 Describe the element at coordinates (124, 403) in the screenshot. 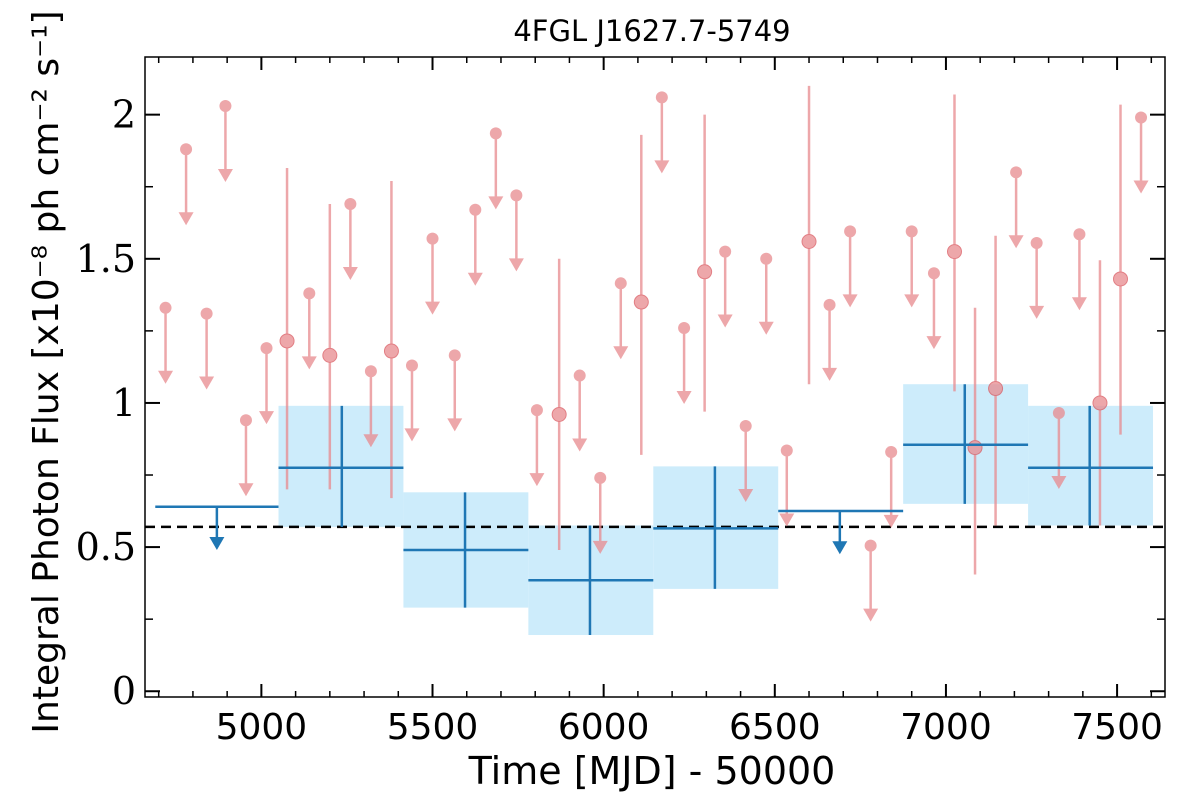

I see `y-tick-label: 1` at that location.